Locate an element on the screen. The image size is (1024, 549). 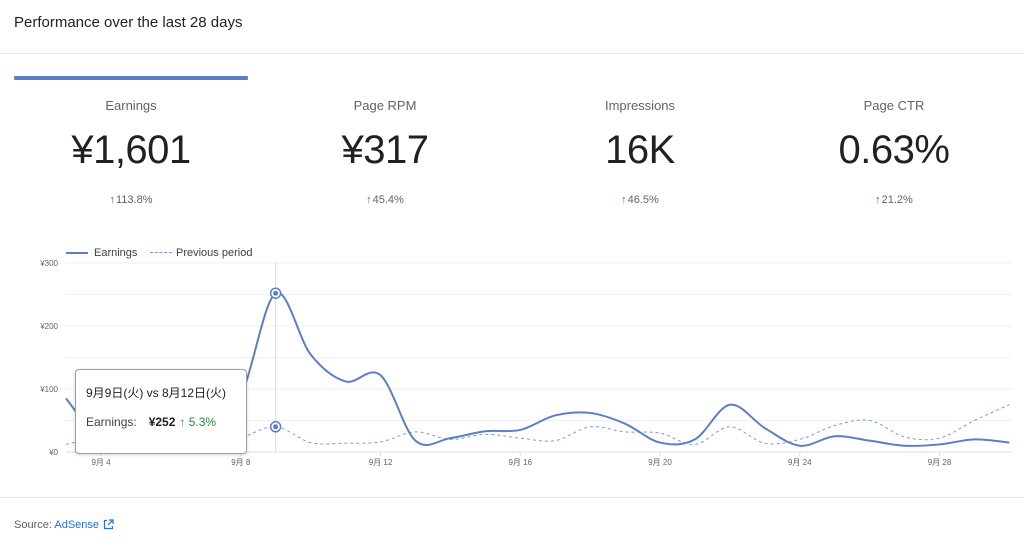
legend-item-earnings: Earnings is located at coordinates (101, 253).